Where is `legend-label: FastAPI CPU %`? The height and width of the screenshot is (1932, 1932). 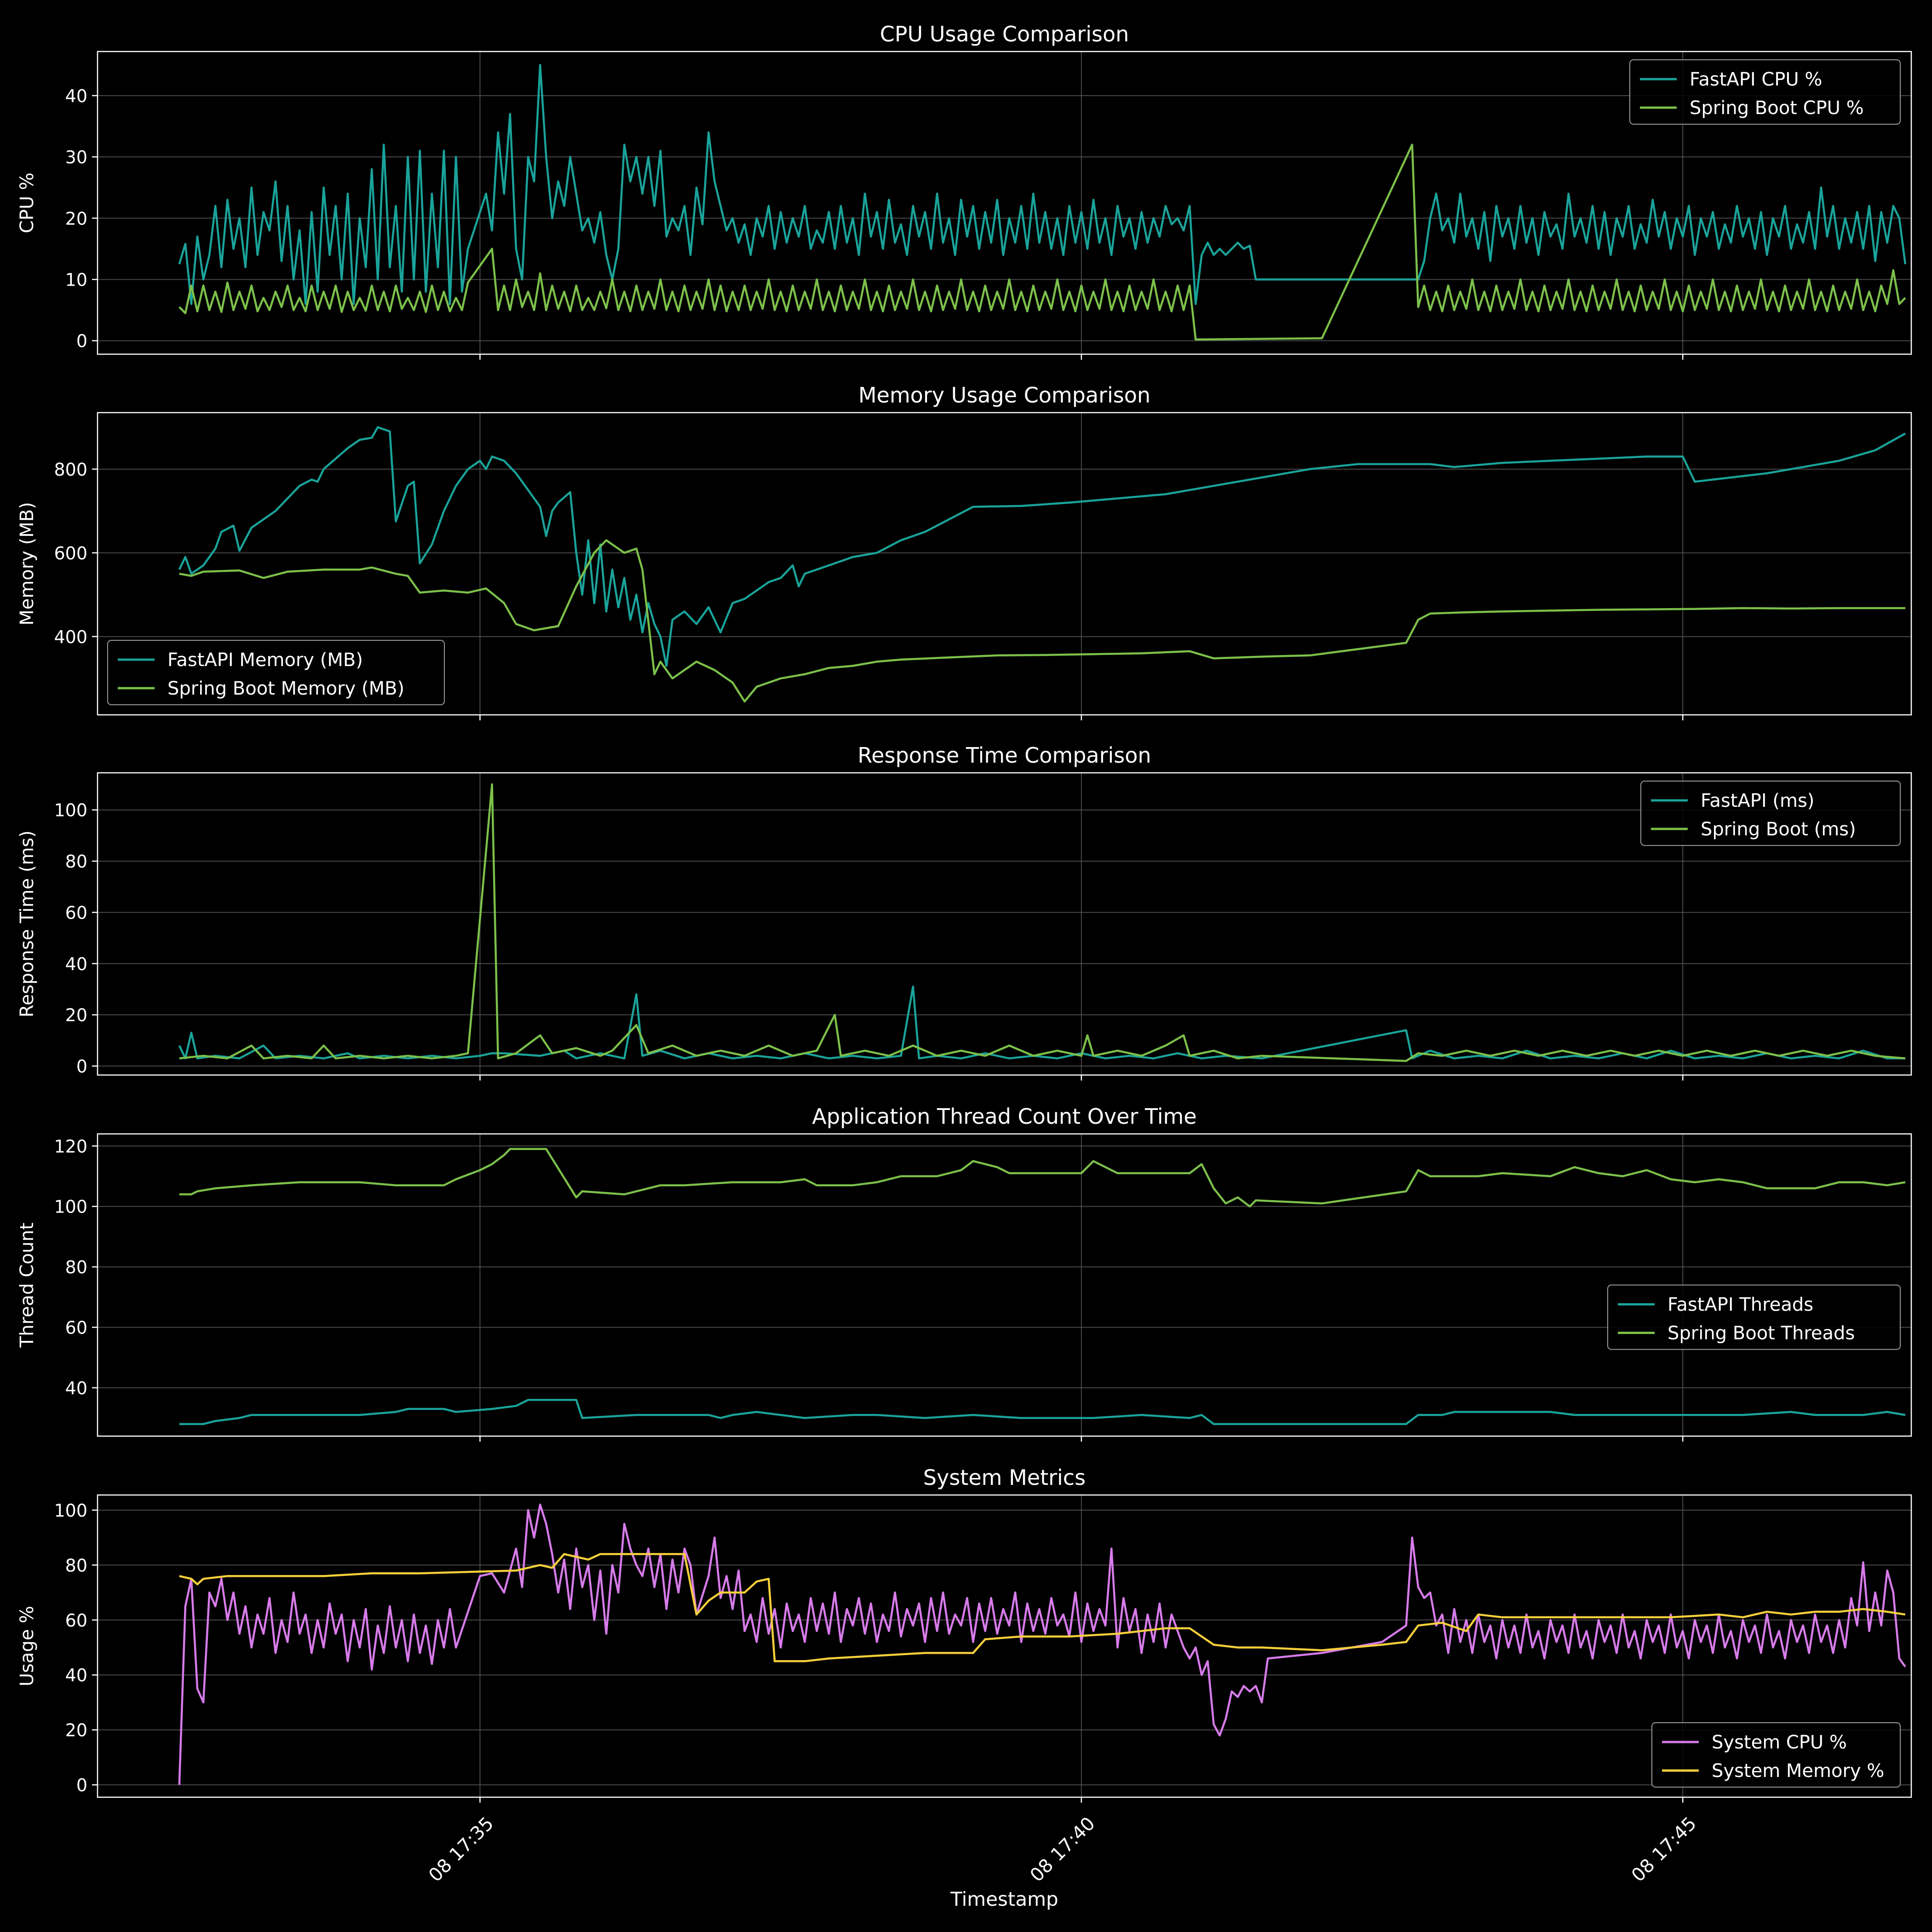
legend-label: FastAPI CPU % is located at coordinates (1756, 79).